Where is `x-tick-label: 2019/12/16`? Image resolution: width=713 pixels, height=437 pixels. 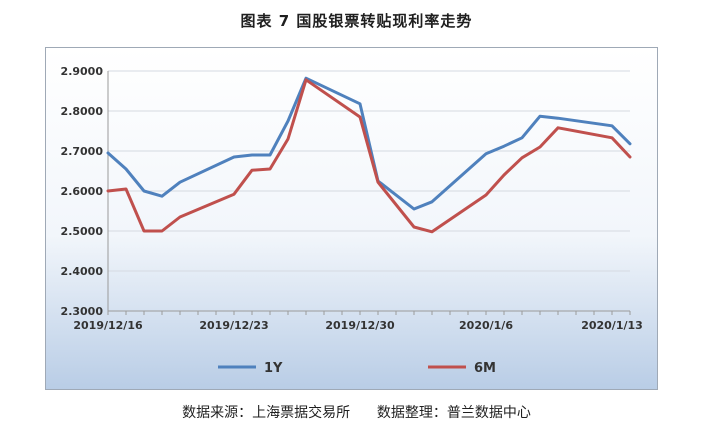 x-tick-label: 2019/12/16 is located at coordinates (108, 325).